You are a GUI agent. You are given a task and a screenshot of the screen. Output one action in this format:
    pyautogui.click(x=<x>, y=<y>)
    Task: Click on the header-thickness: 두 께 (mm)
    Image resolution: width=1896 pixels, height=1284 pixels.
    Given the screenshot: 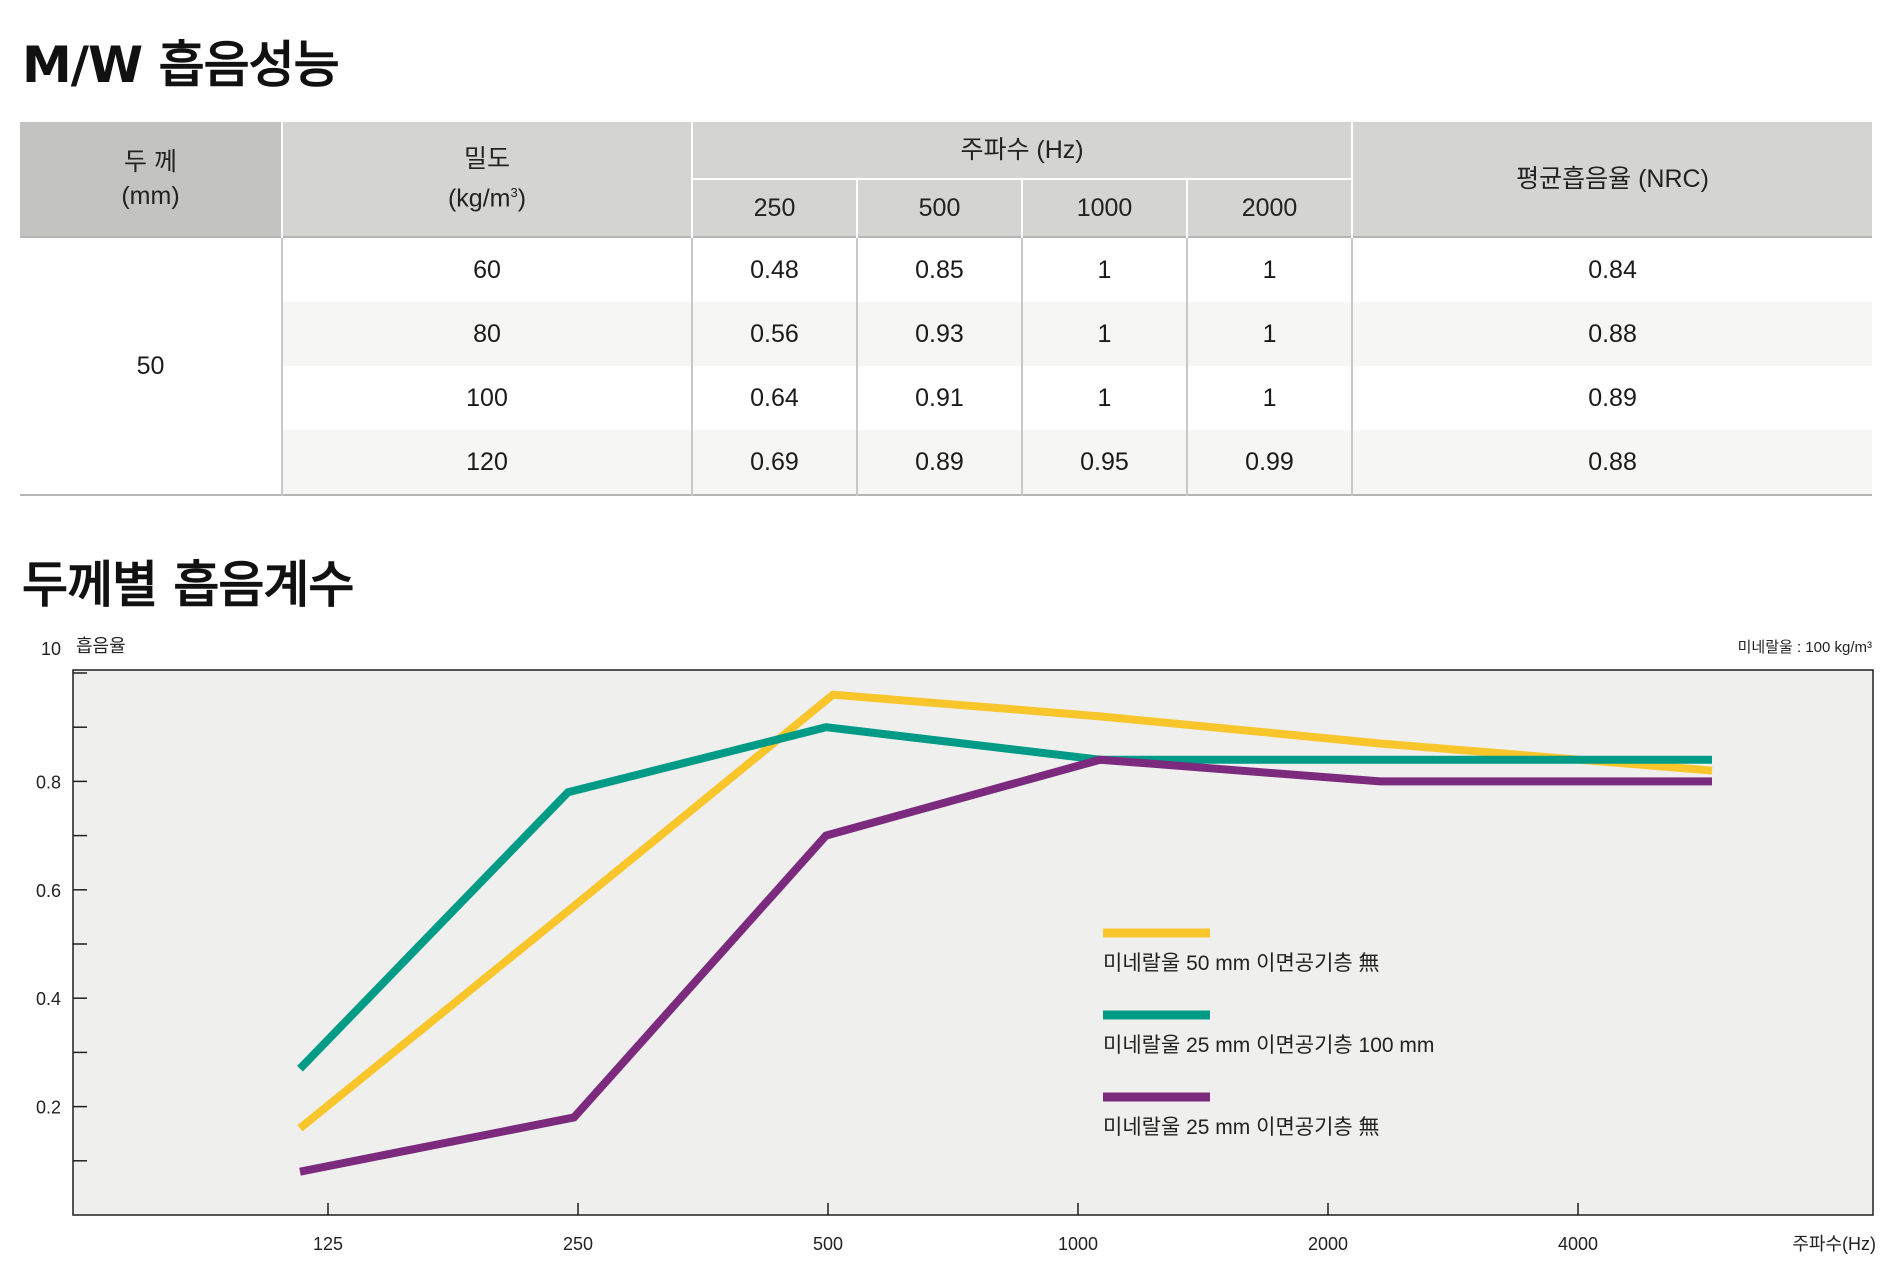 What is the action you would take?
    pyautogui.click(x=151, y=179)
    